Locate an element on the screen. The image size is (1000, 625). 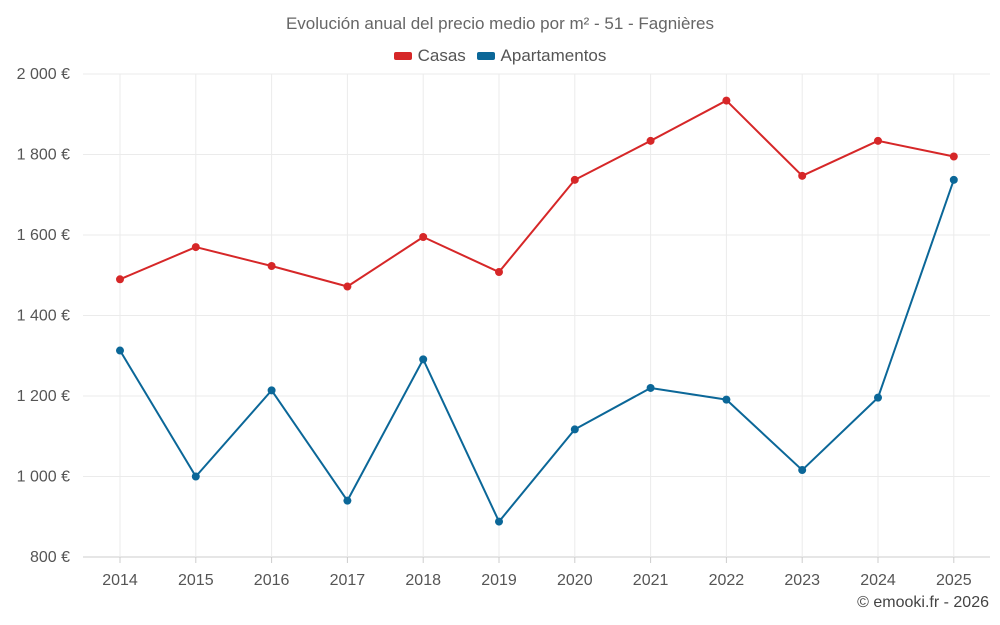
x-tick-label: 2023 is located at coordinates (802, 580).